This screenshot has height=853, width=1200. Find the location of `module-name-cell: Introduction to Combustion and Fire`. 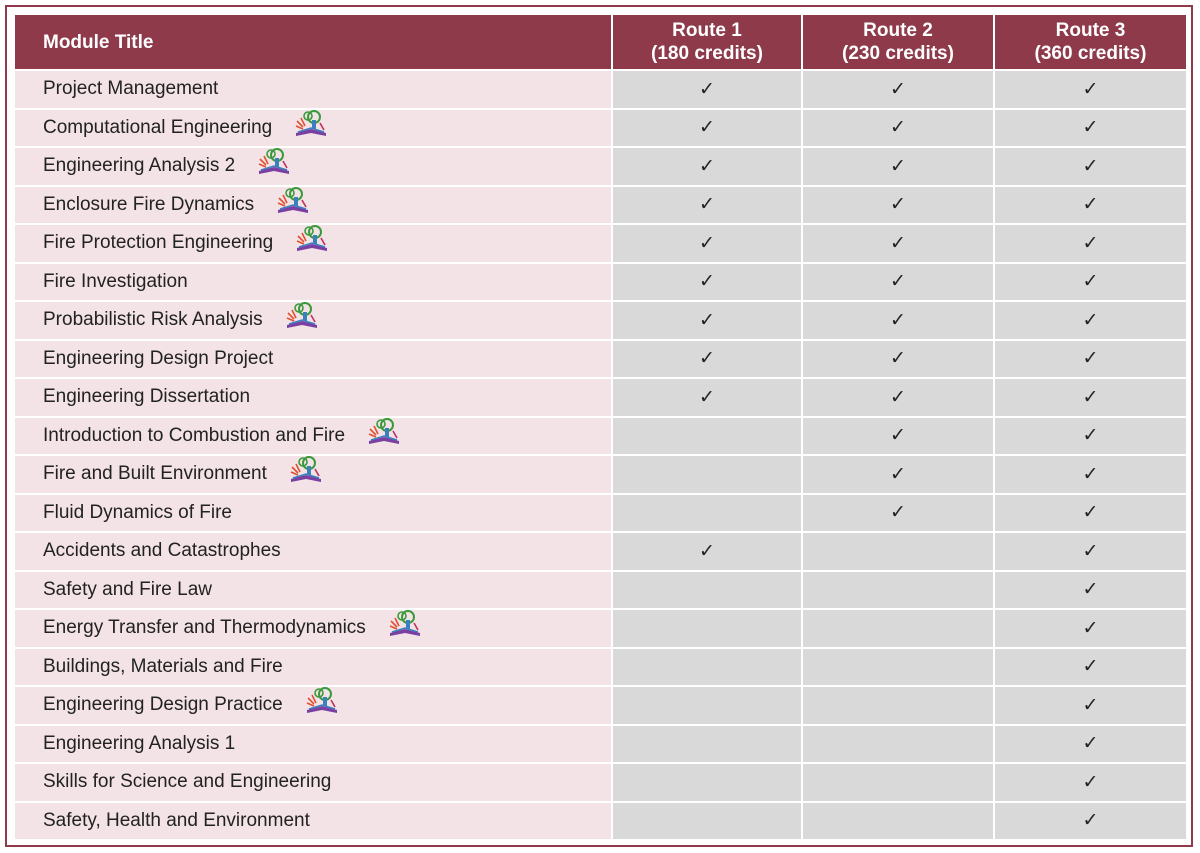

module-name-cell: Introduction to Combustion and Fire is located at coordinates (314, 434).